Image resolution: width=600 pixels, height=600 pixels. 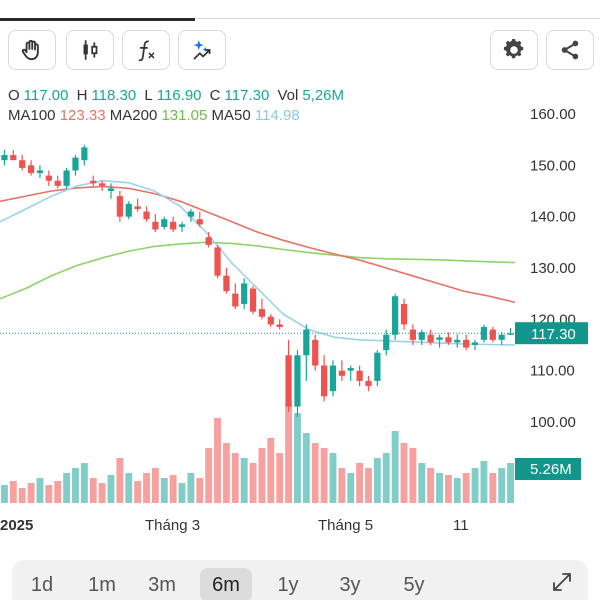 I want to click on candlestick-type-button, so click(x=90, y=50).